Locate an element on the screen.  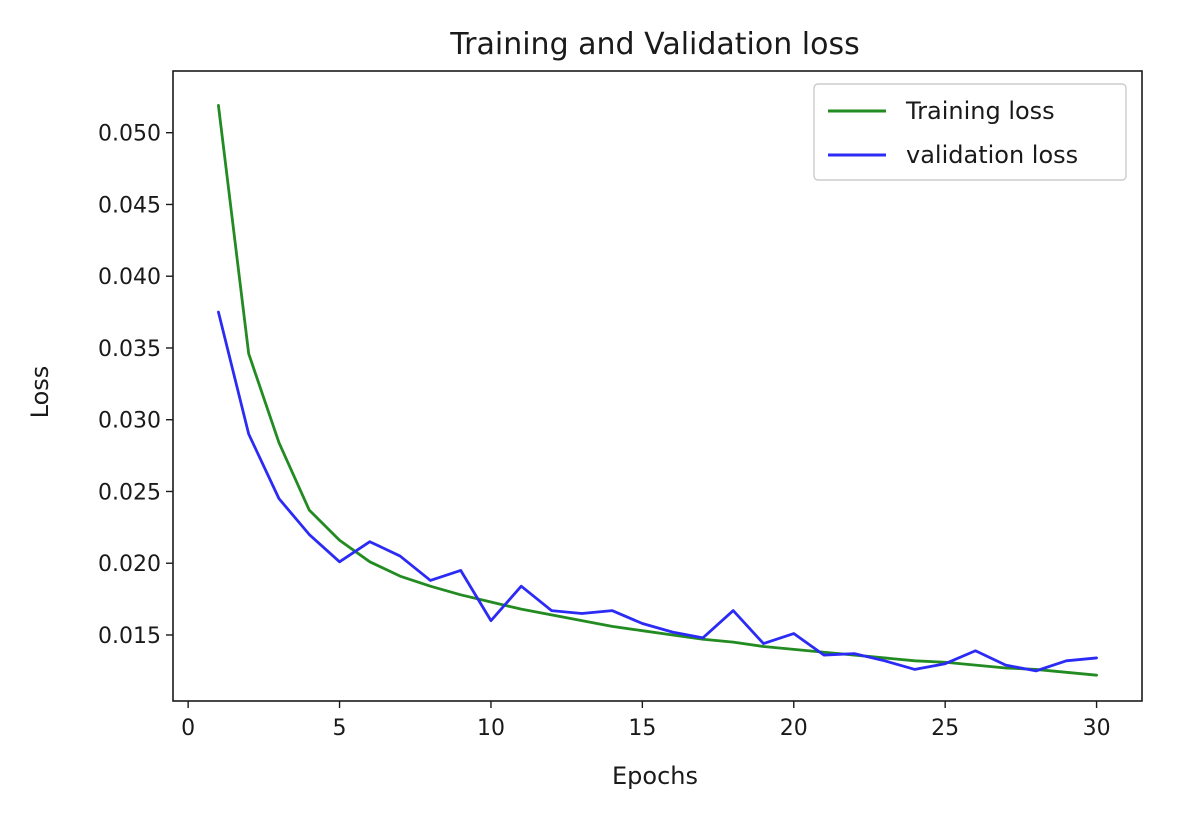
x-axis: 0 5 10 15 20 25 30 is located at coordinates (646, 721).